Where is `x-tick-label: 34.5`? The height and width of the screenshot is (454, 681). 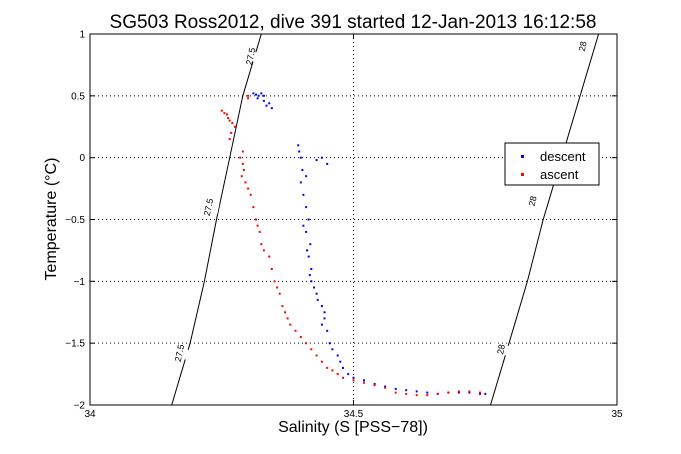 x-tick-label: 34.5 is located at coordinates (354, 414).